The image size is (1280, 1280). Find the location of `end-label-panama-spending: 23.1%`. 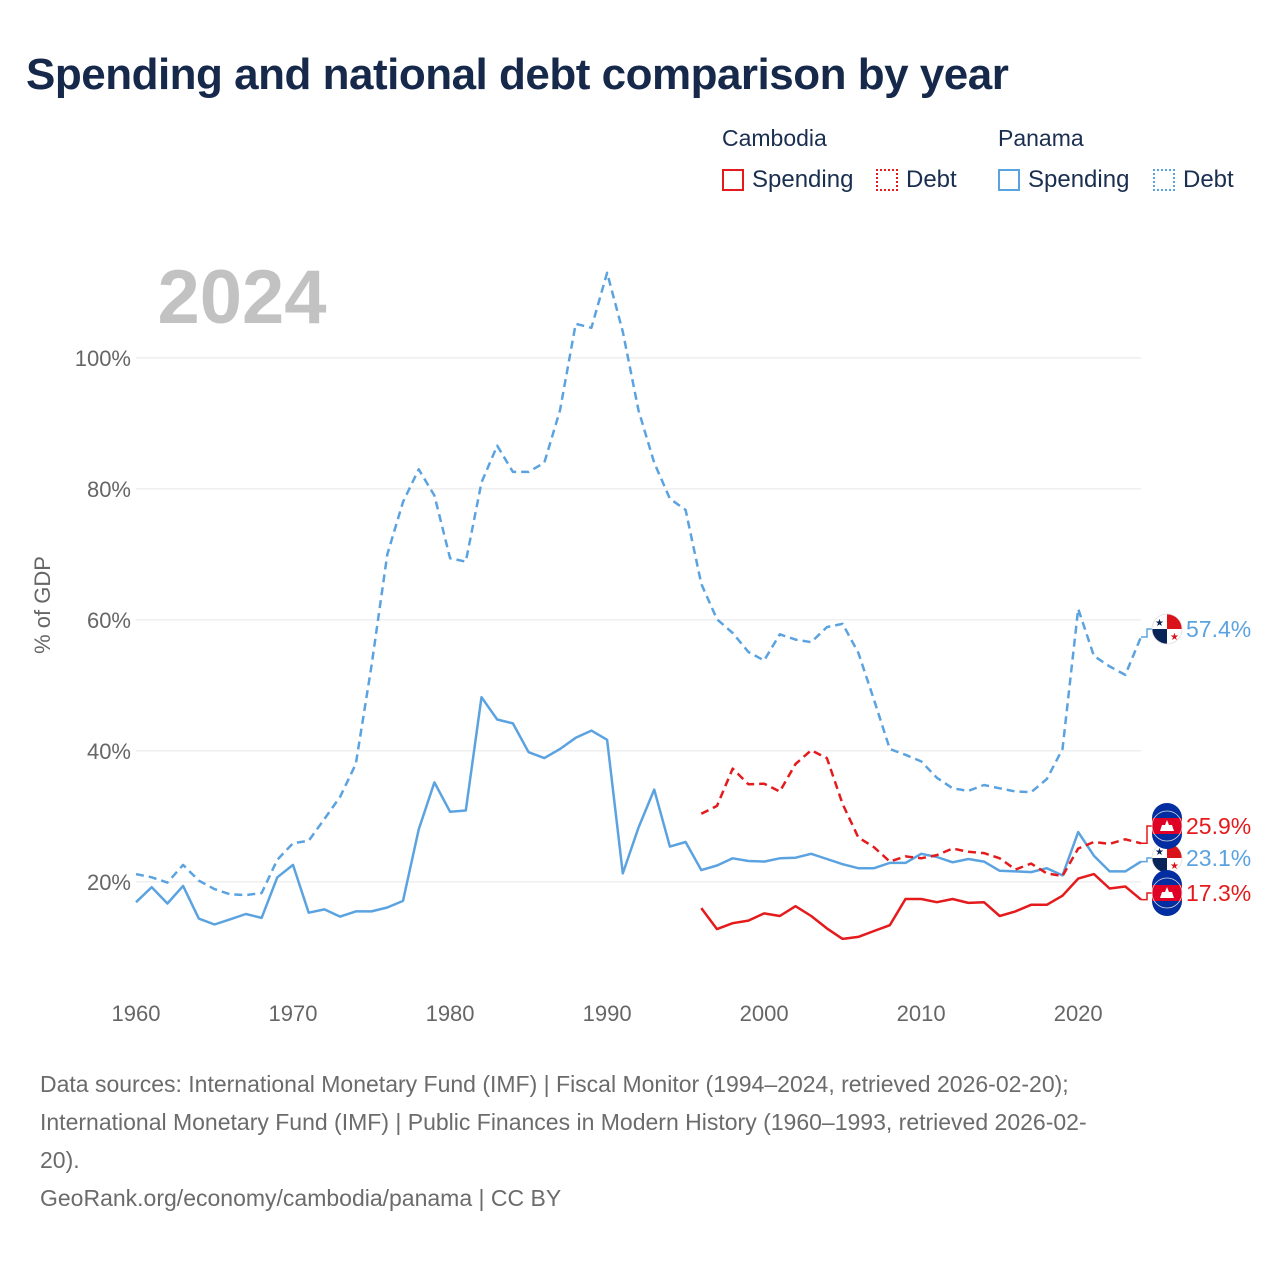

end-label-panama-spending: 23.1% is located at coordinates (1218, 858).